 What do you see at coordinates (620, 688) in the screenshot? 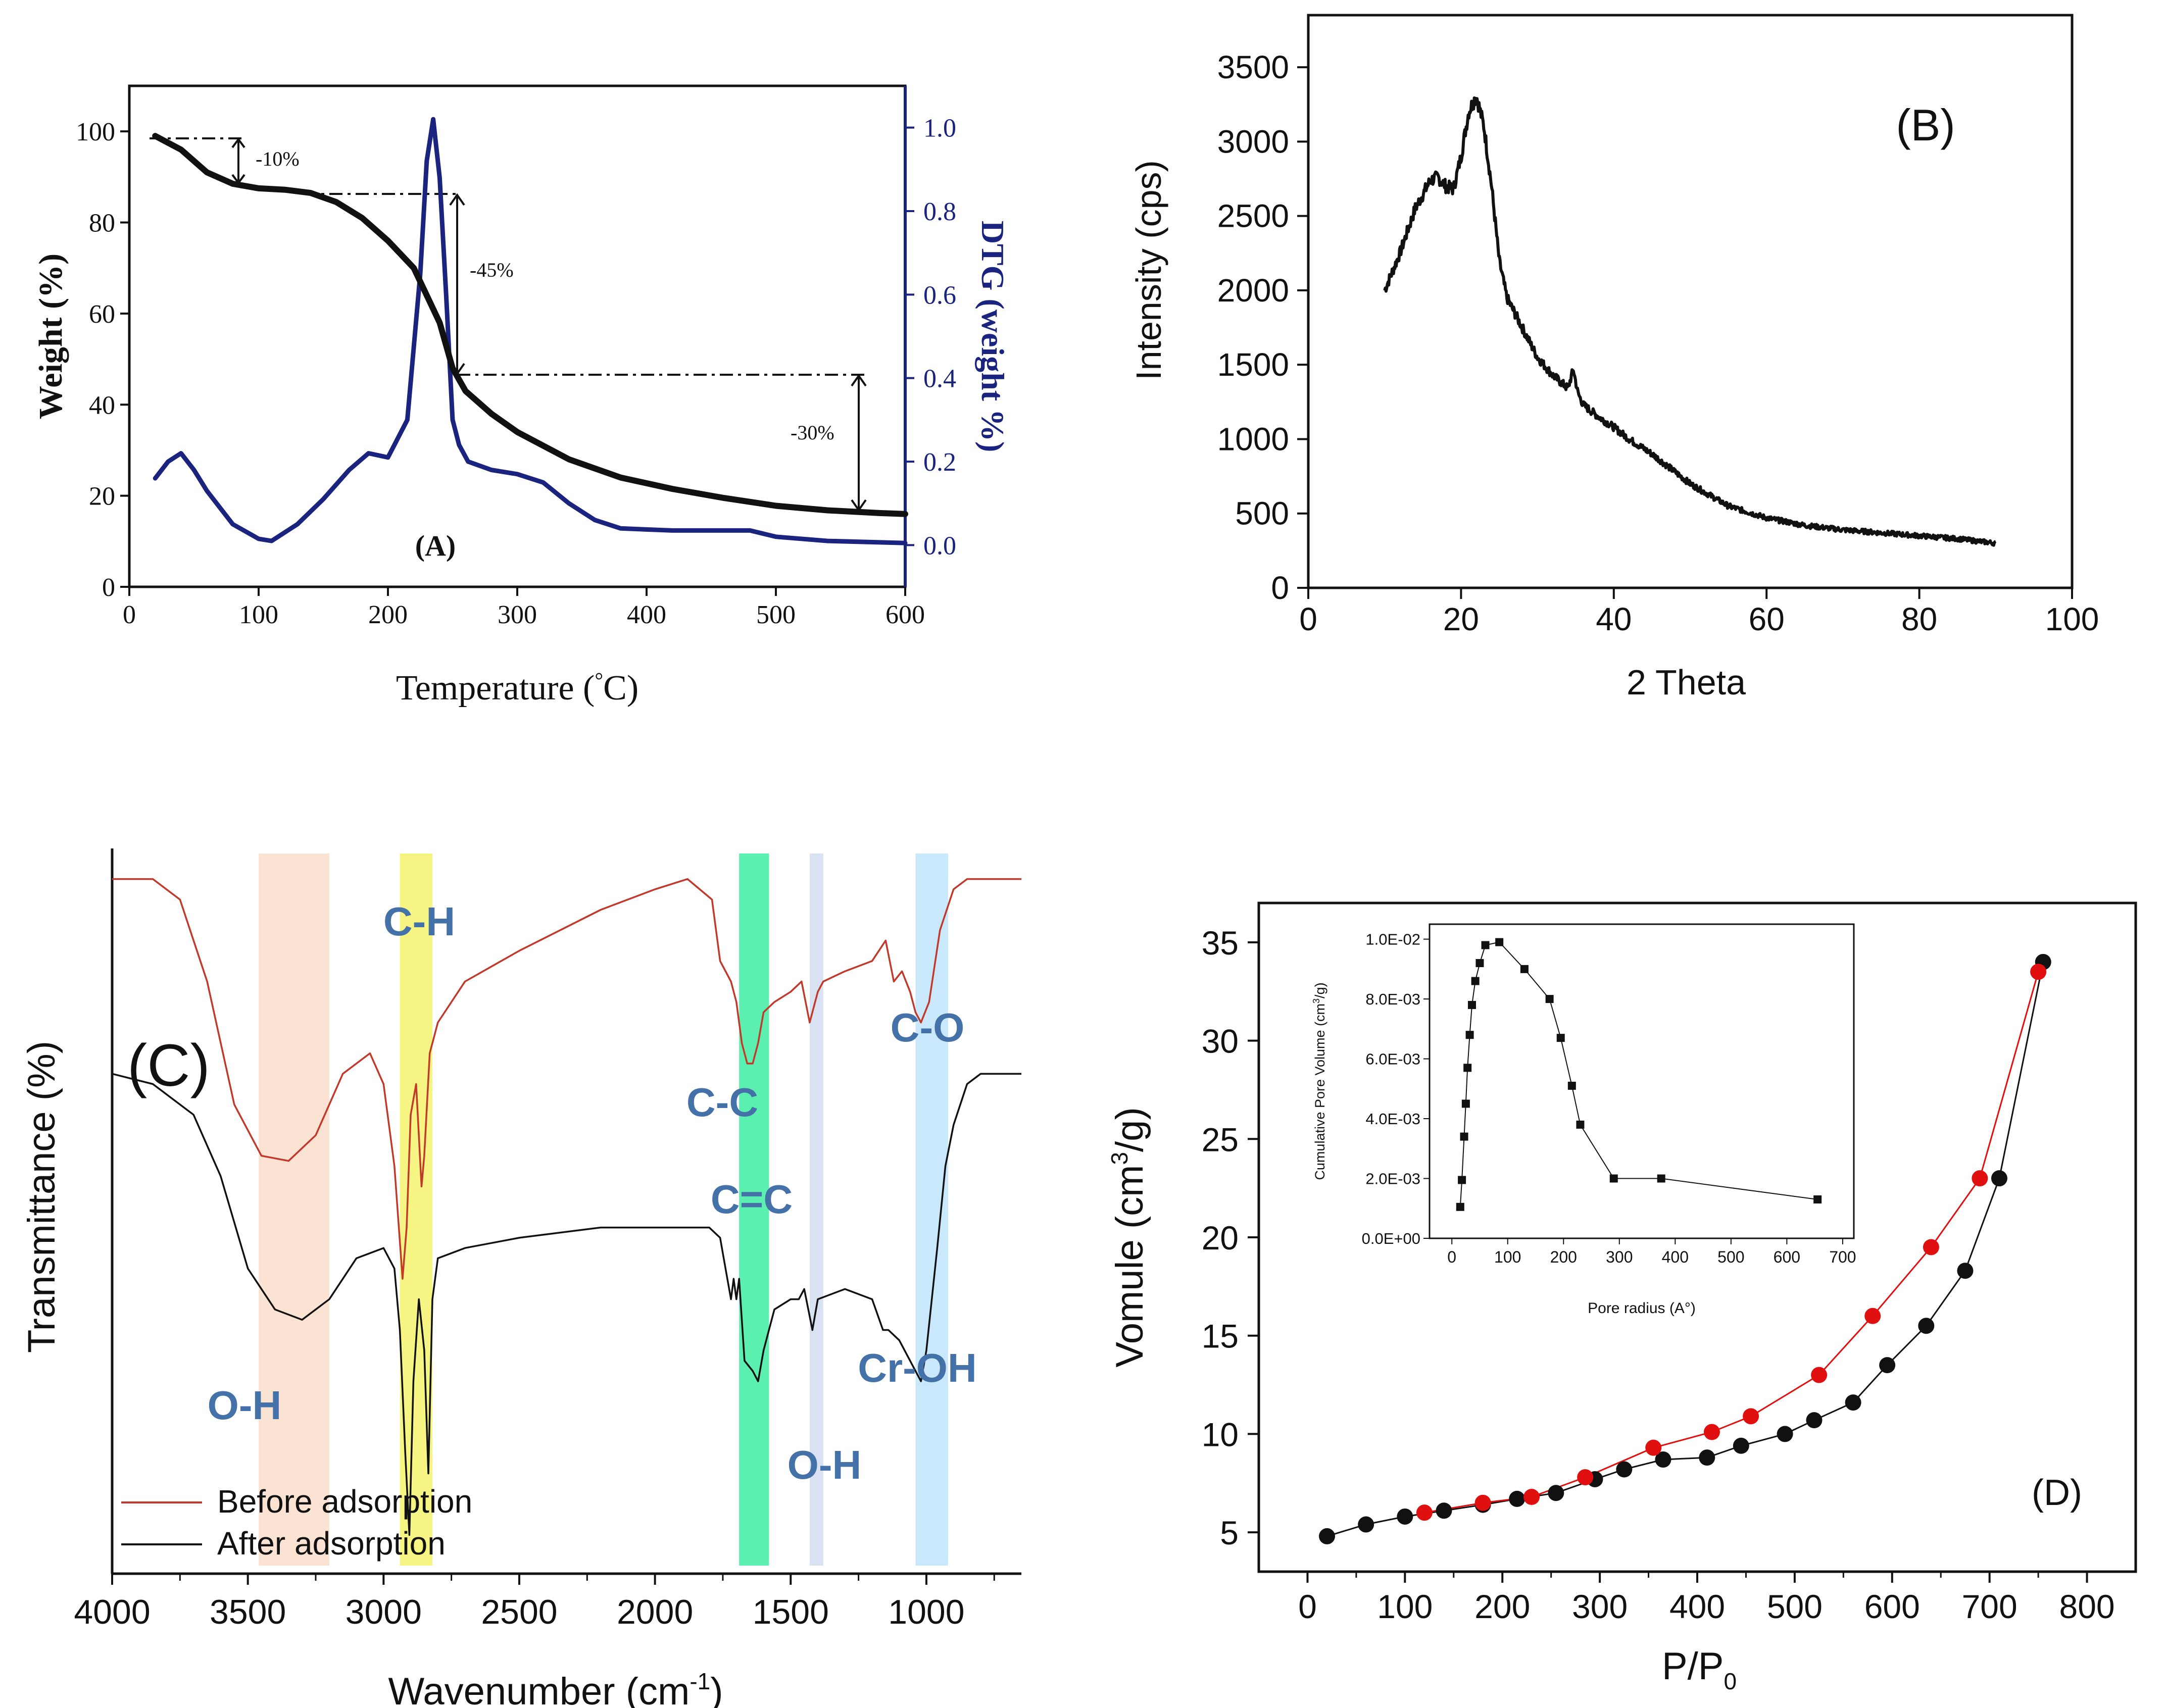
I see `a-x-label-unit: C)` at bounding box center [620, 688].